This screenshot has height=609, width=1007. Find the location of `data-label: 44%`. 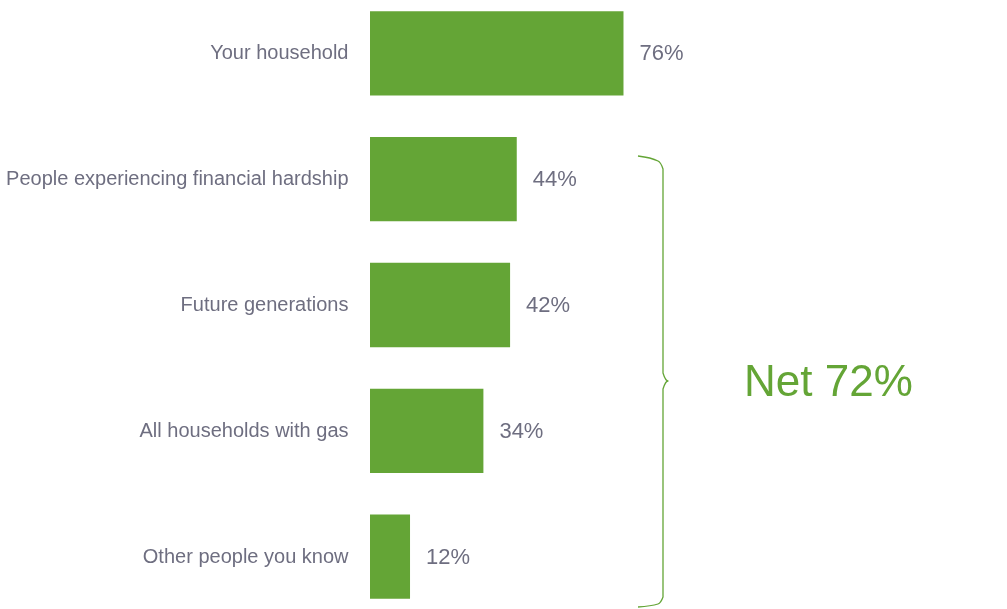

data-label: 44% is located at coordinates (554, 179).